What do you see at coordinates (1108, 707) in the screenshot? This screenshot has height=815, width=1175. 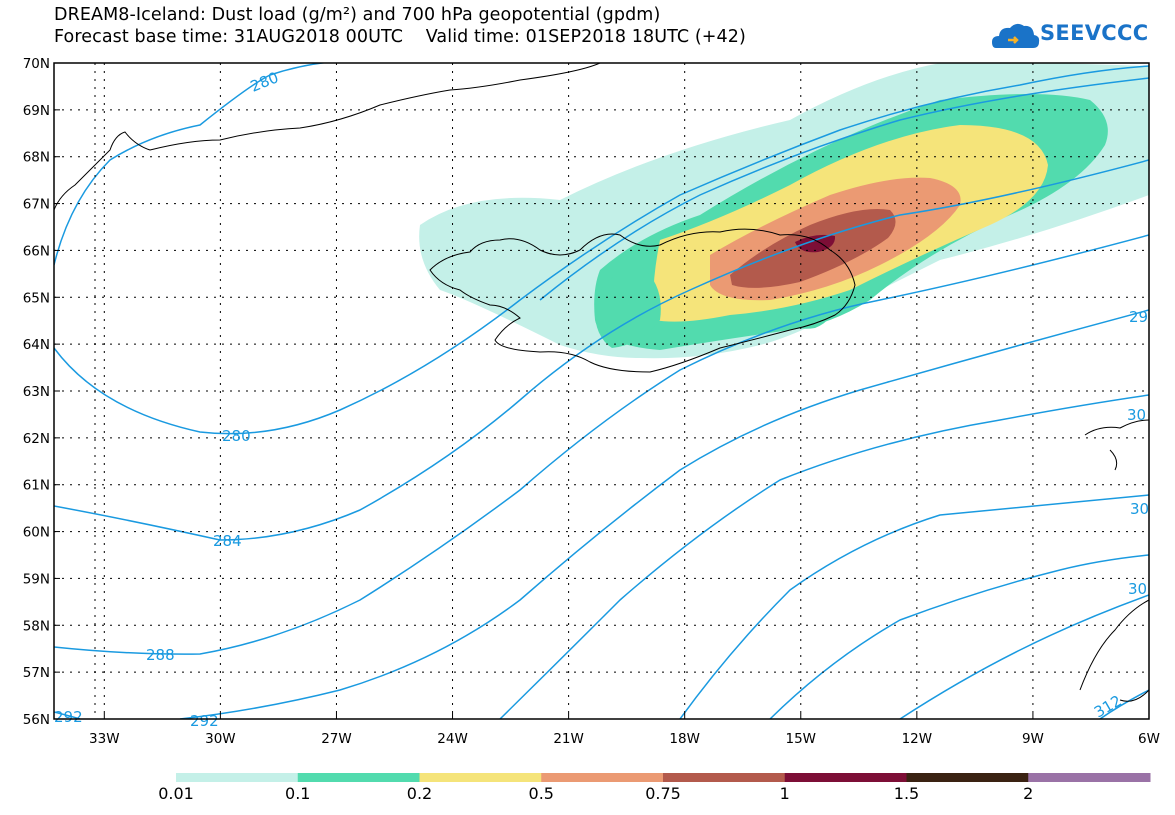 I see `contour-label-312: 312` at bounding box center [1108, 707].